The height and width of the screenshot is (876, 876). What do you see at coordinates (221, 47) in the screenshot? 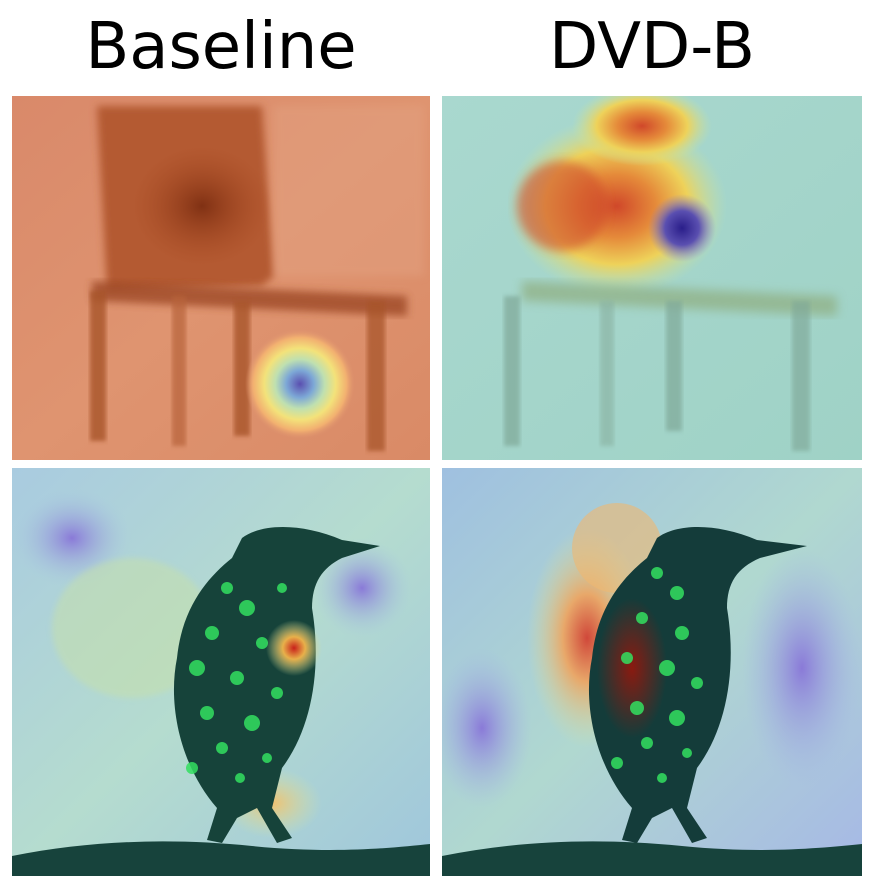
I see `column-title-baseline: Baseline` at bounding box center [221, 47].